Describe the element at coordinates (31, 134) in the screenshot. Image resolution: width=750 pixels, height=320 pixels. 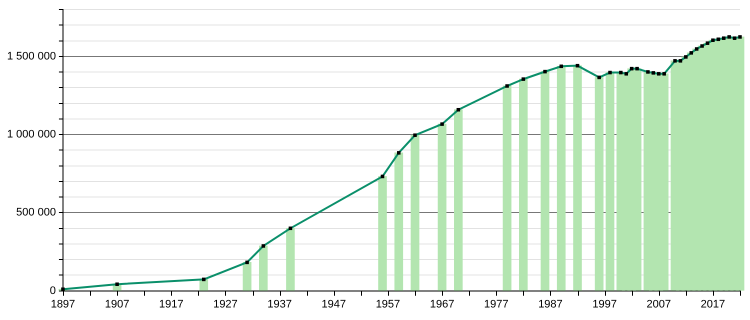
I see `y-tick-label: 1 000 000` at that location.